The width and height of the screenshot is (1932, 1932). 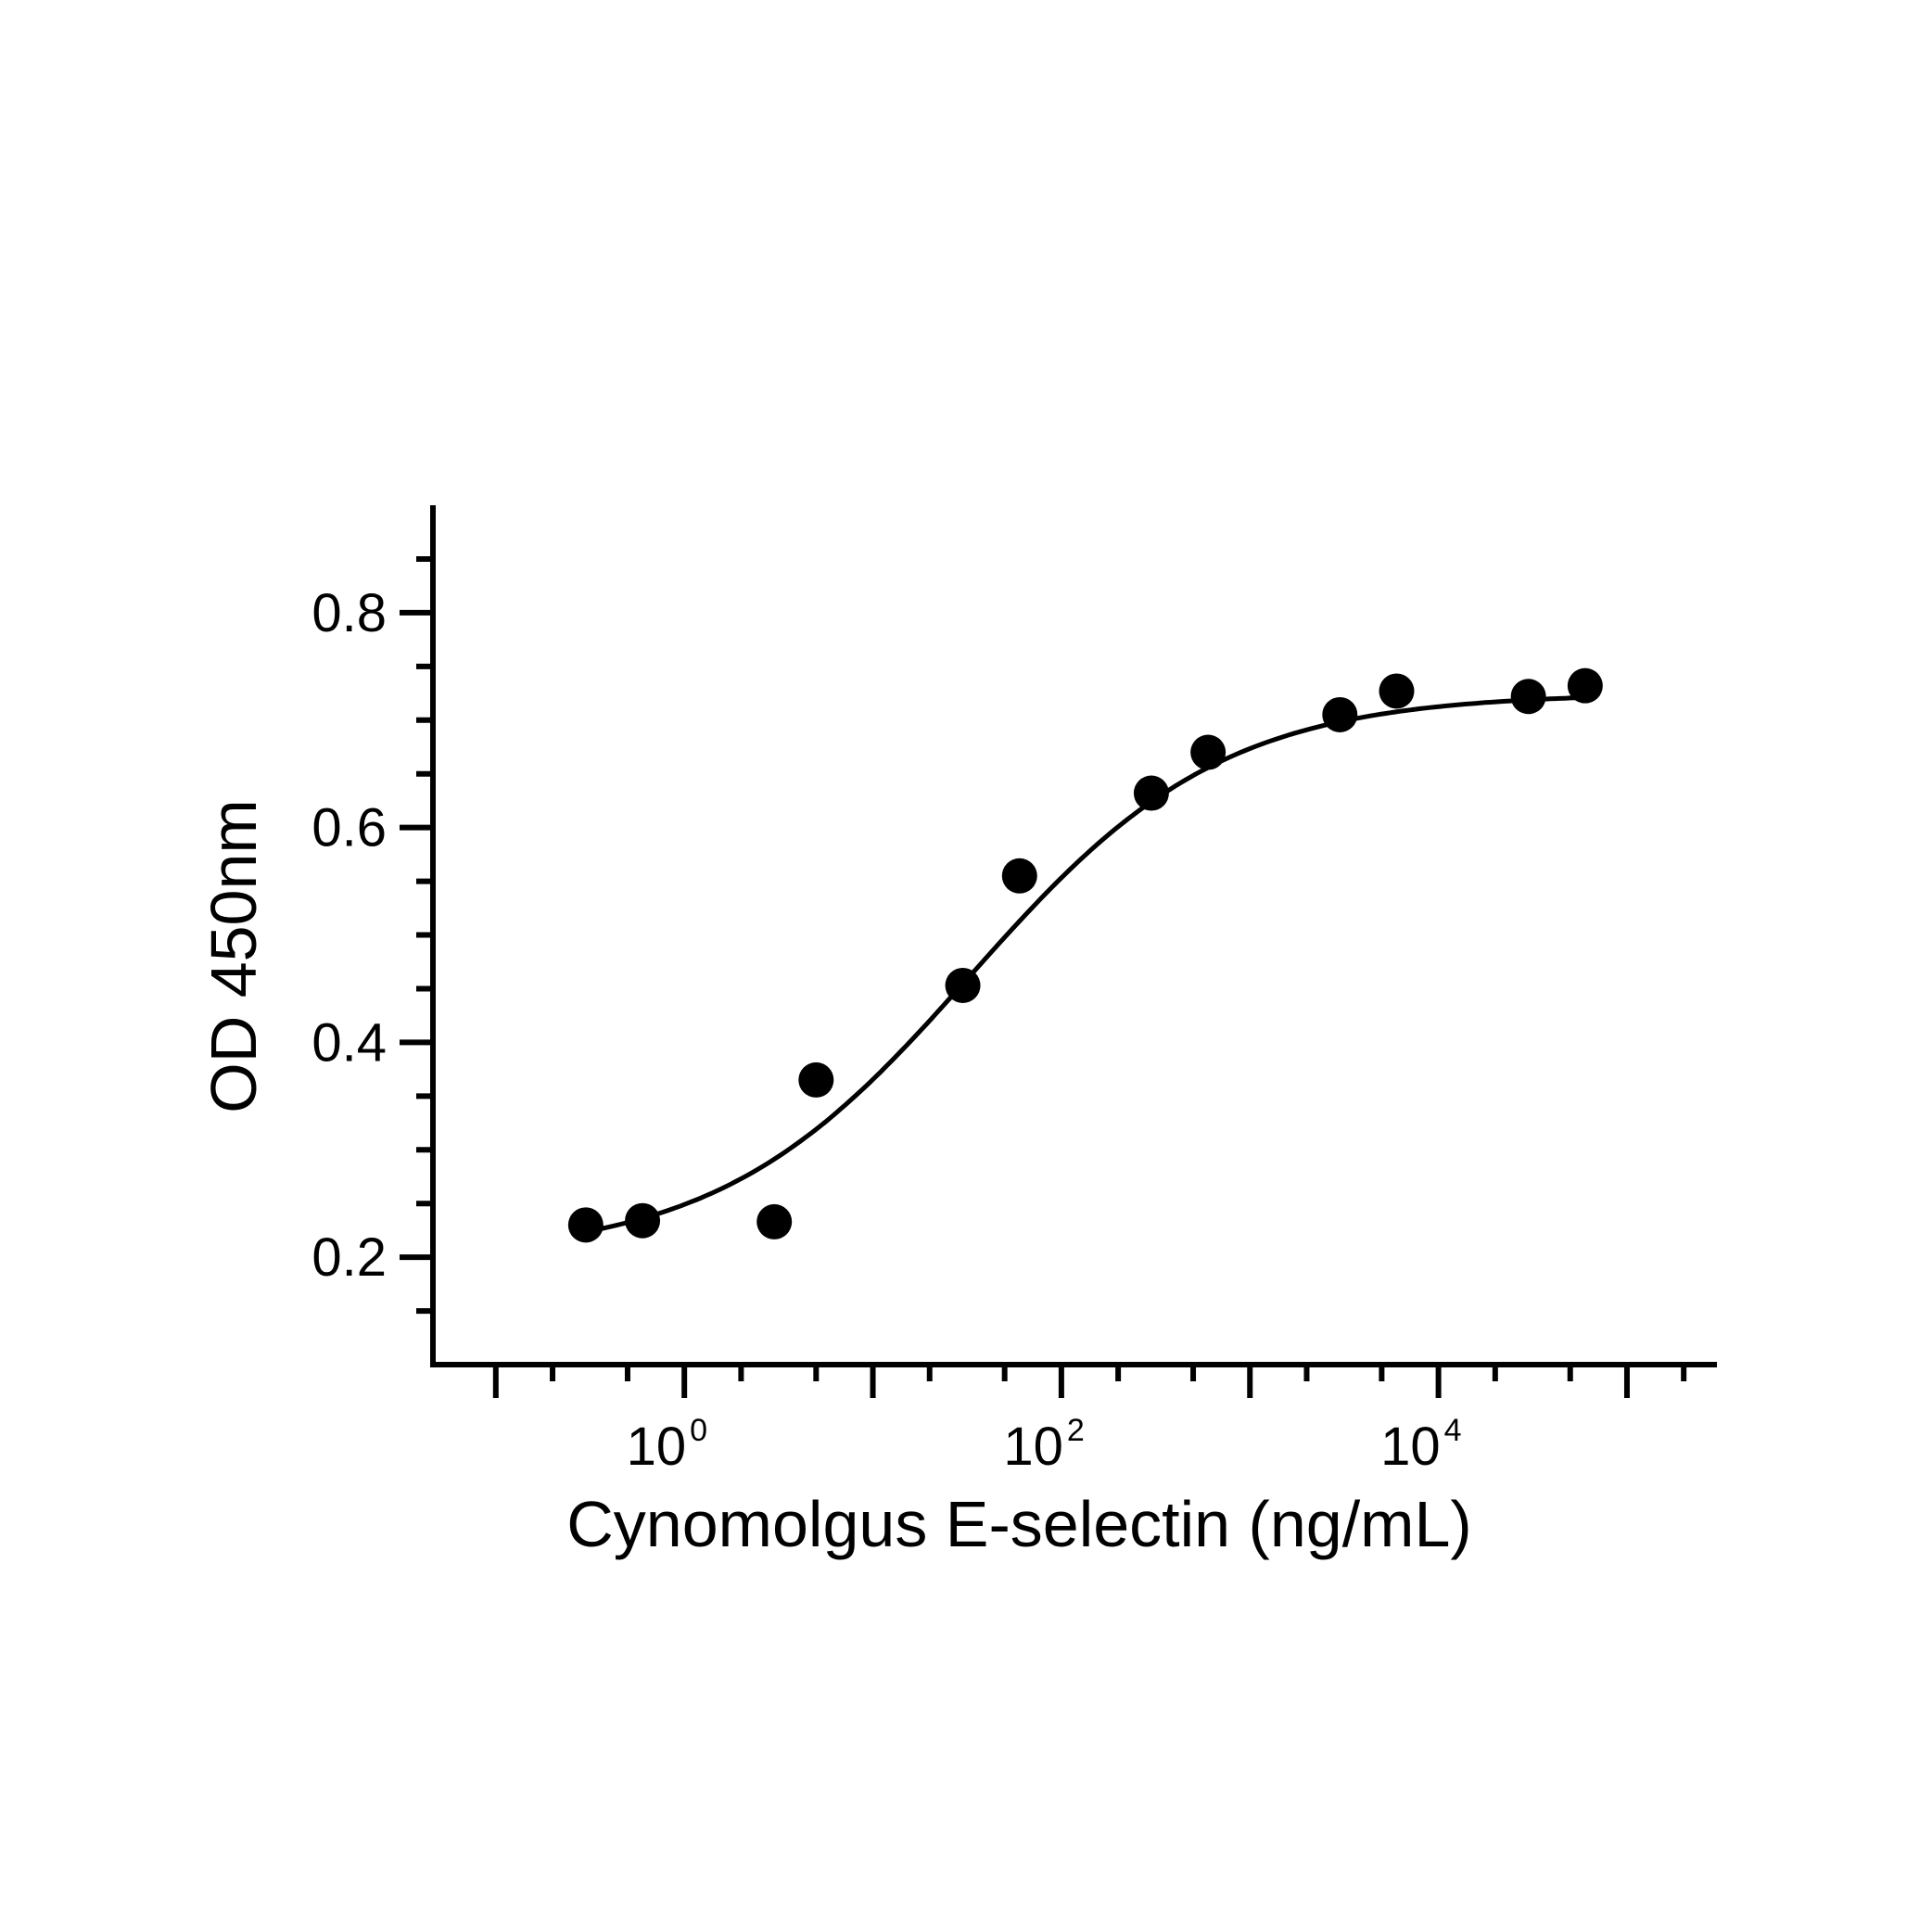 I want to click on x-axis-title: Cynomolgus E-selectin (ng/mL), so click(x=1018, y=1524).